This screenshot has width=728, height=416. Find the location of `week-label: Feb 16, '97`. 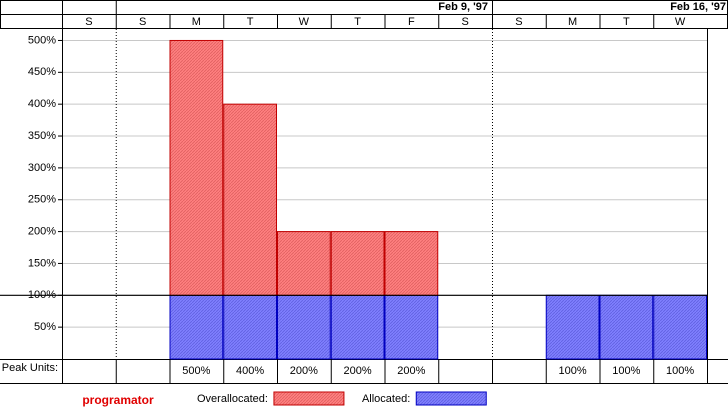

week-label: Feb 16, '97 is located at coordinates (698, 7).